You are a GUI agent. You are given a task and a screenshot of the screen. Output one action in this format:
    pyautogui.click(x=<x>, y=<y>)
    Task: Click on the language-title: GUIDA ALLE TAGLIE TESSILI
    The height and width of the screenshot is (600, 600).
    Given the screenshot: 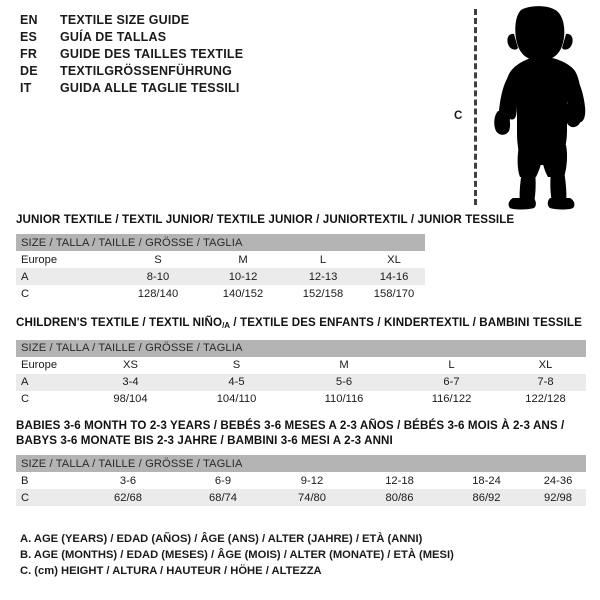 What is the action you would take?
    pyautogui.click(x=150, y=88)
    